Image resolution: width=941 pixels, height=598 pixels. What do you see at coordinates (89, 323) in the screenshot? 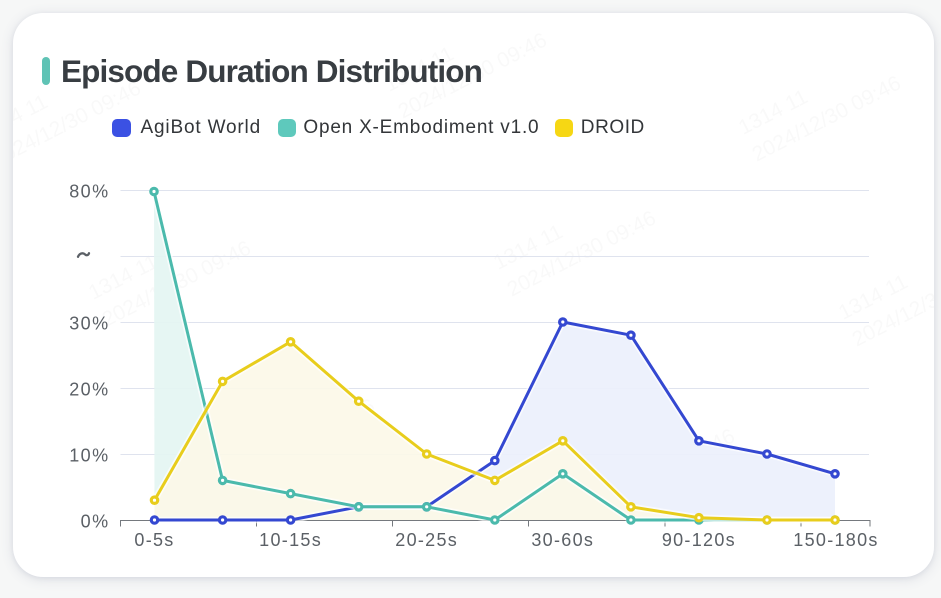
I see `svg-text: 30%` at bounding box center [89, 323].